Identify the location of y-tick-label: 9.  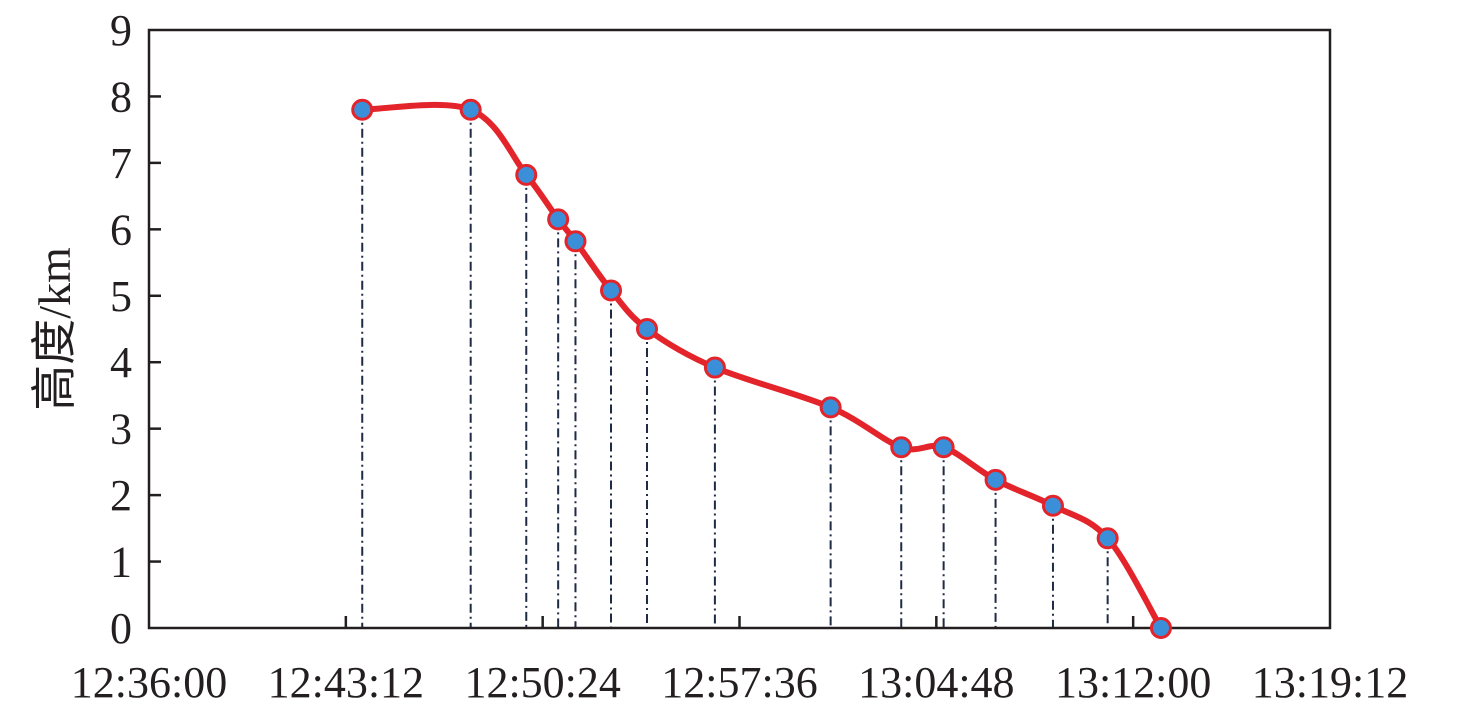
(121, 30).